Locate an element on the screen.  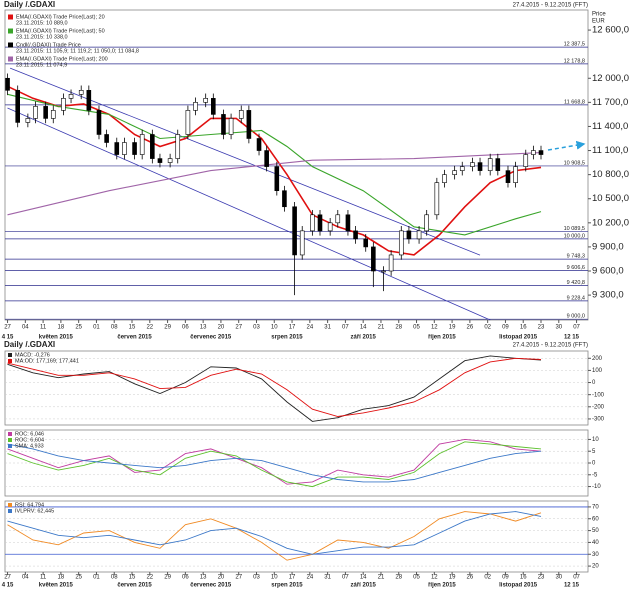
x-tick-label: 24 is located at coordinates (309, 578).